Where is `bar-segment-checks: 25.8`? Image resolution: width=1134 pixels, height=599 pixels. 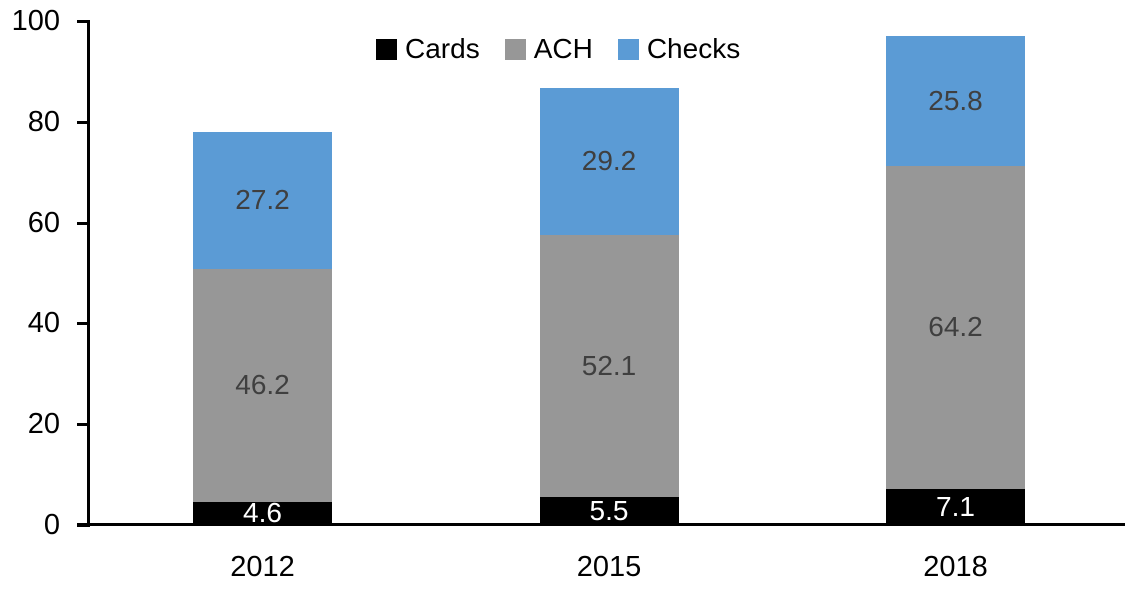 bar-segment-checks: 25.8 is located at coordinates (955, 100).